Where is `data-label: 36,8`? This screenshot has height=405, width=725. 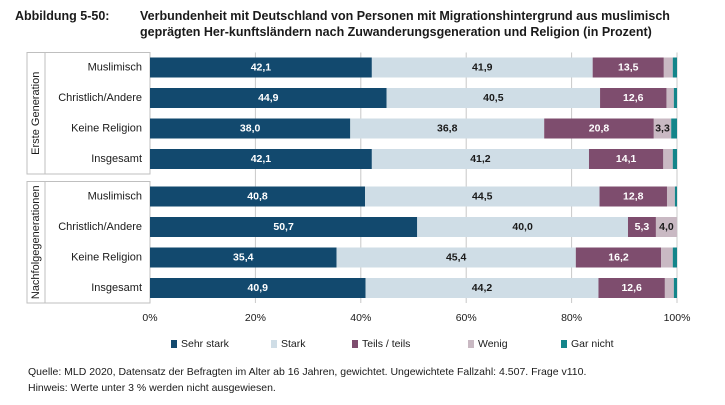 data-label: 36,8 is located at coordinates (447, 129).